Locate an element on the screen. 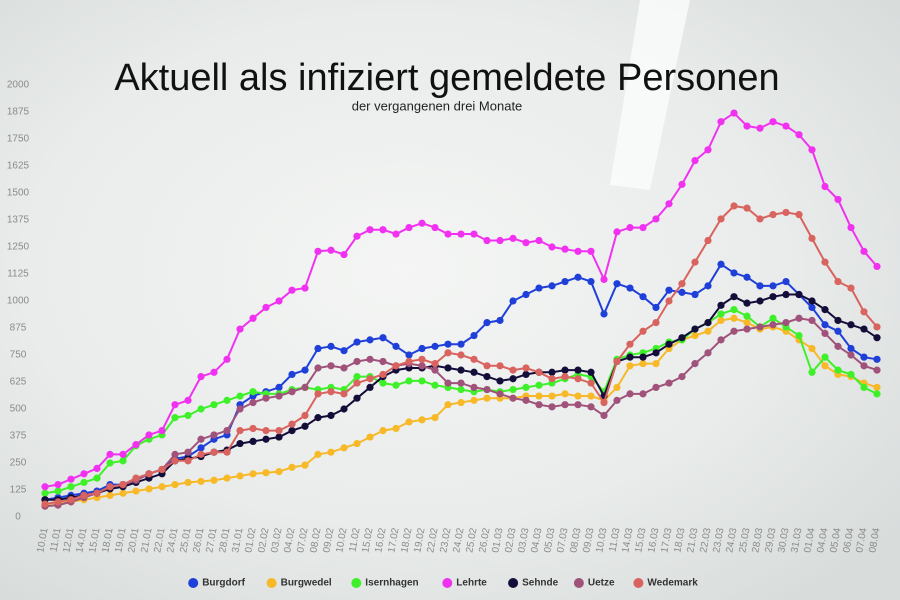  x-tick-label: 21.03 is located at coordinates (692, 540).